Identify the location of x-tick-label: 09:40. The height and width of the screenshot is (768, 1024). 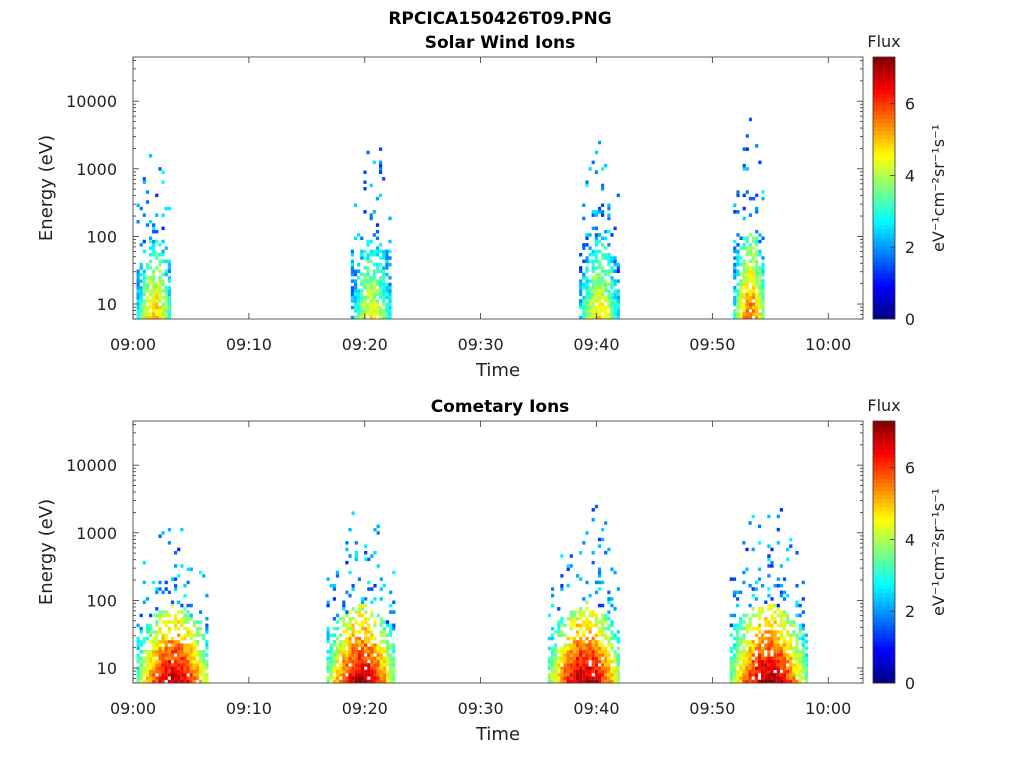
(596, 344).